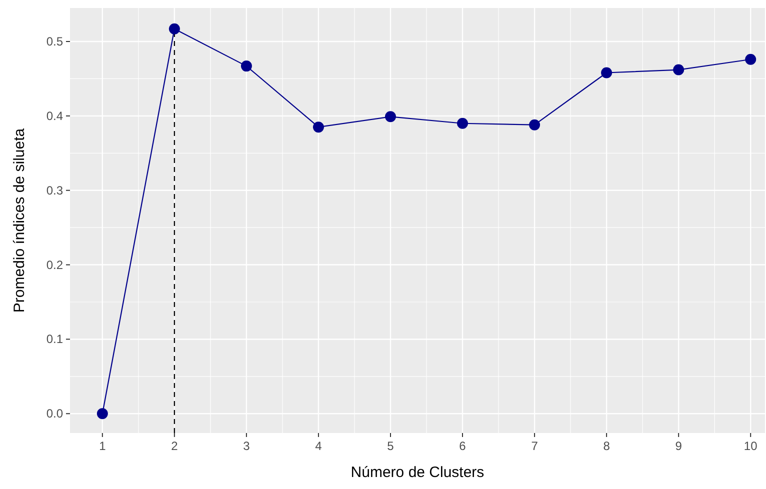  Describe the element at coordinates (751, 446) in the screenshot. I see `x-tick-label: 10` at that location.